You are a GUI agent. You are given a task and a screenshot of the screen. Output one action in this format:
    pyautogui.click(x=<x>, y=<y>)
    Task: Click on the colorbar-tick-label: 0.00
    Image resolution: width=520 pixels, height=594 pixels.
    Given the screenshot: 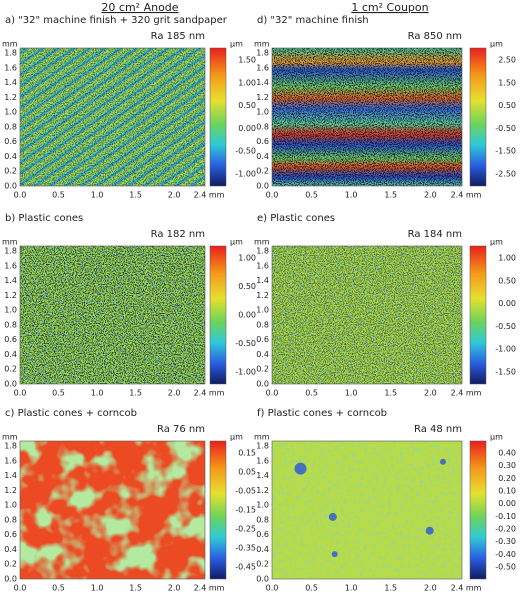 What is the action you would take?
    pyautogui.click(x=247, y=128)
    